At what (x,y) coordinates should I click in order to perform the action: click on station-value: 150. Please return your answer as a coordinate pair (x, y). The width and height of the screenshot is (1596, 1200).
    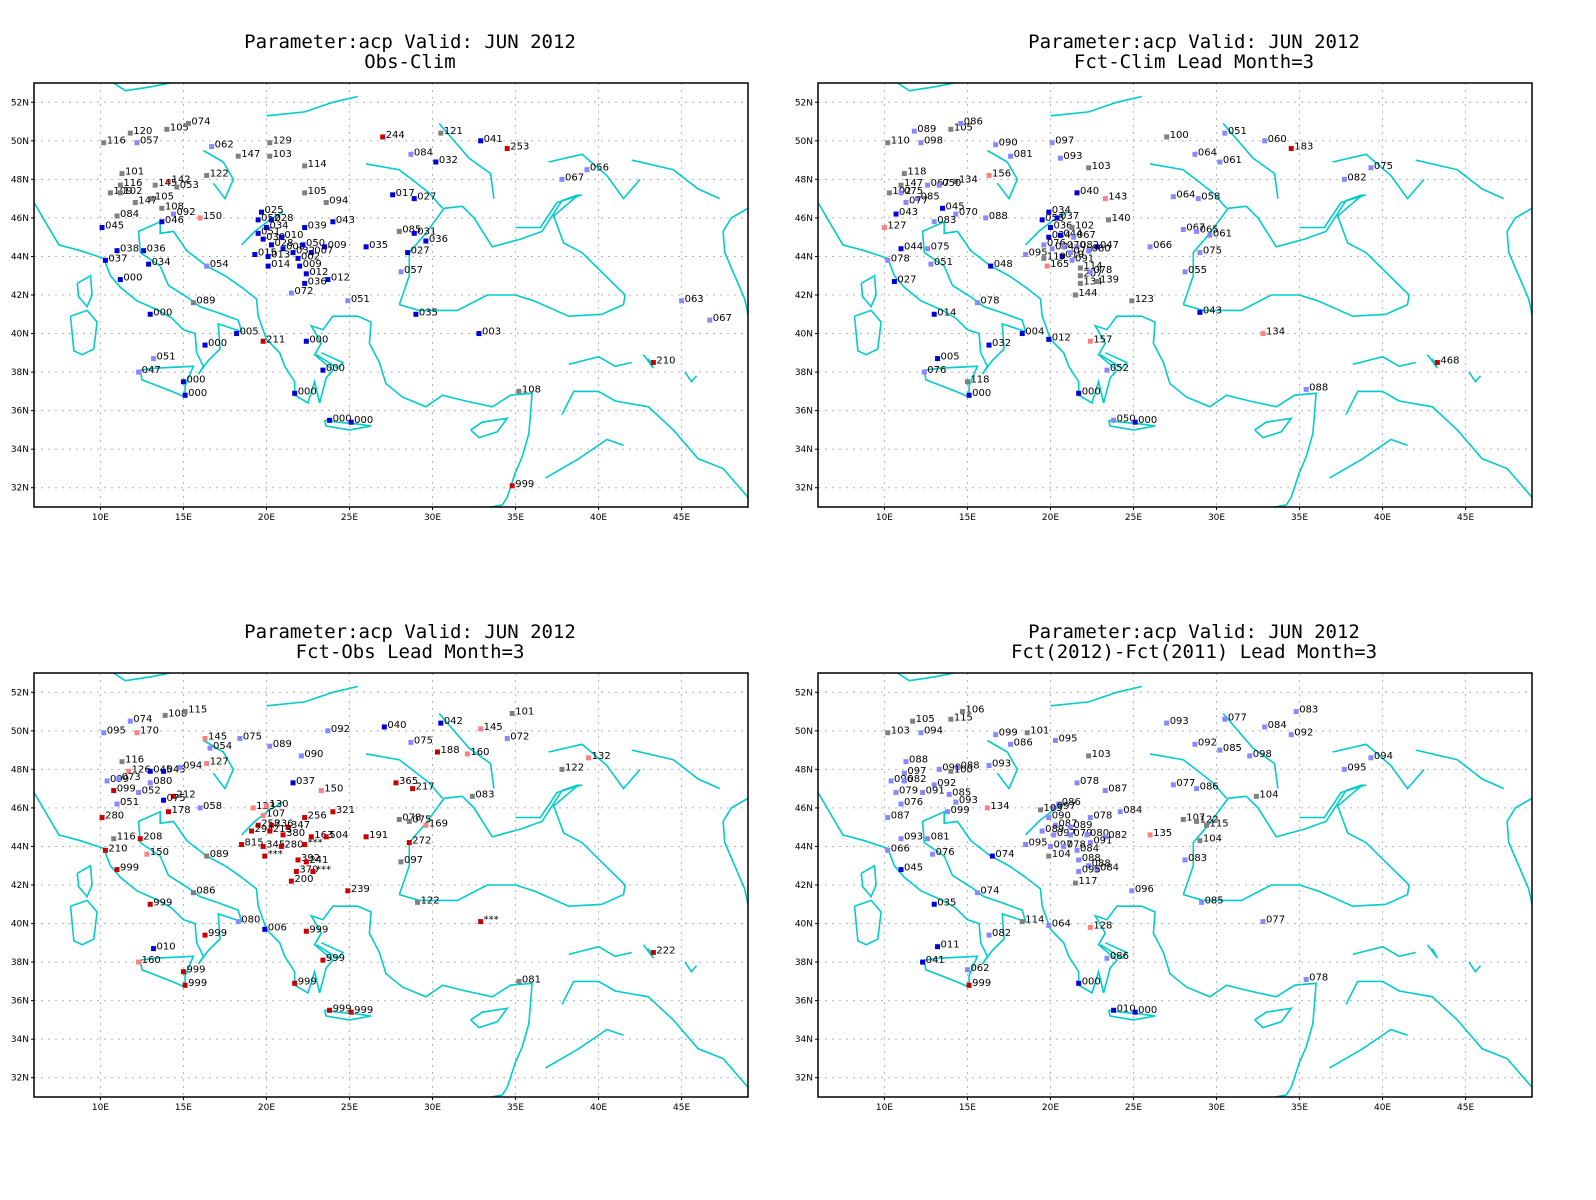
    Looking at the image, I should click on (333, 789).